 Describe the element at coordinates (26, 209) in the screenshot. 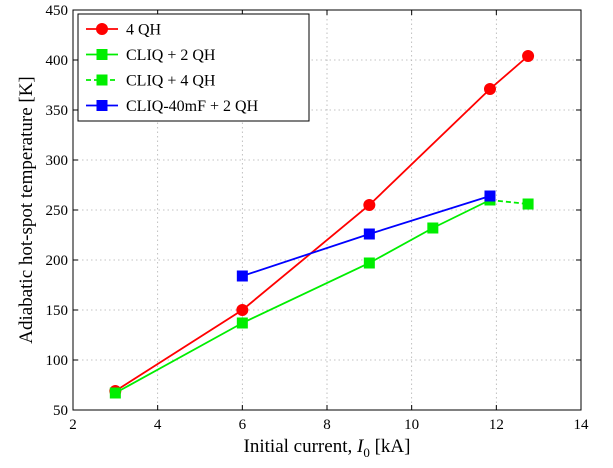

I see `y-axis-label: Adiabatic hot-spot temperature [K]` at that location.